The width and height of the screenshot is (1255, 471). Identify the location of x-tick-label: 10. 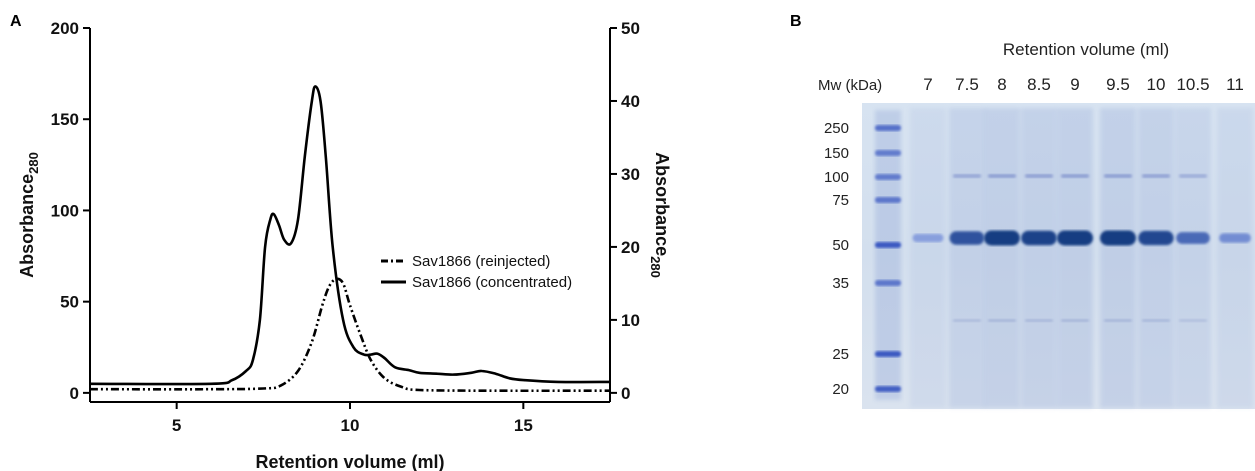
(350, 425).